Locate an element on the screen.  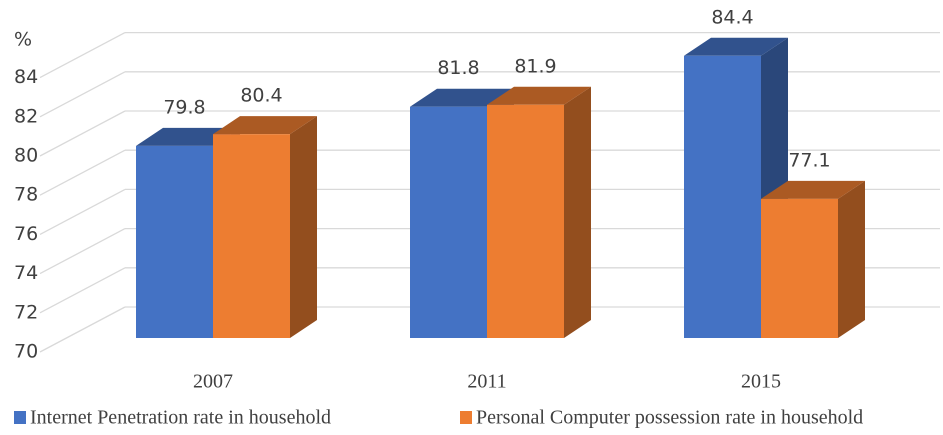
data-label: 80.4 is located at coordinates (261, 96).